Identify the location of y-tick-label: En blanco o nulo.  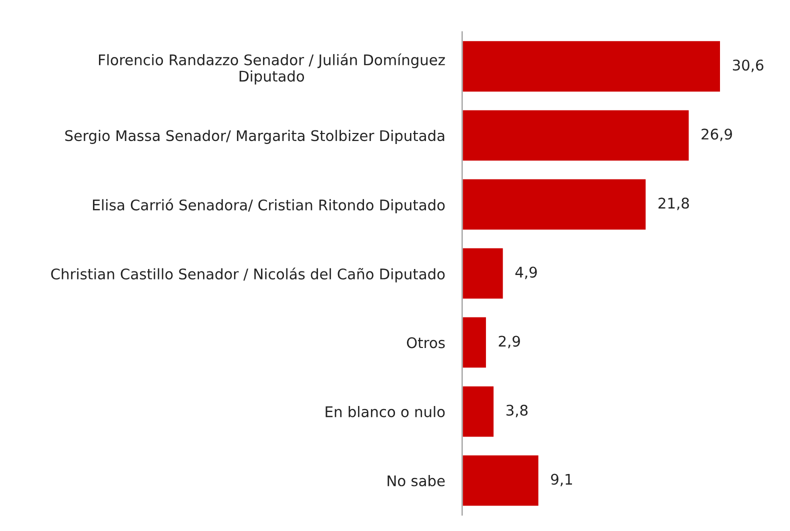
(385, 412).